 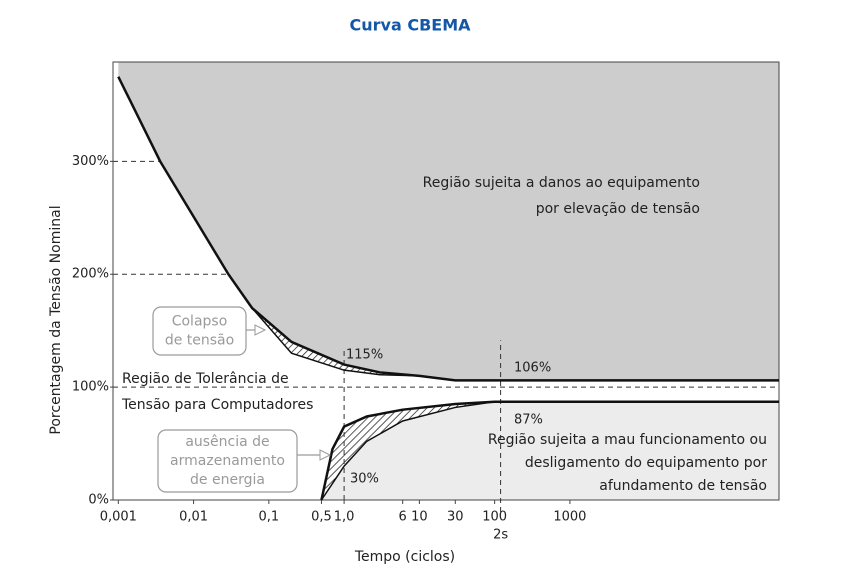 I want to click on x-tick-label: 0,1, so click(x=268, y=517).